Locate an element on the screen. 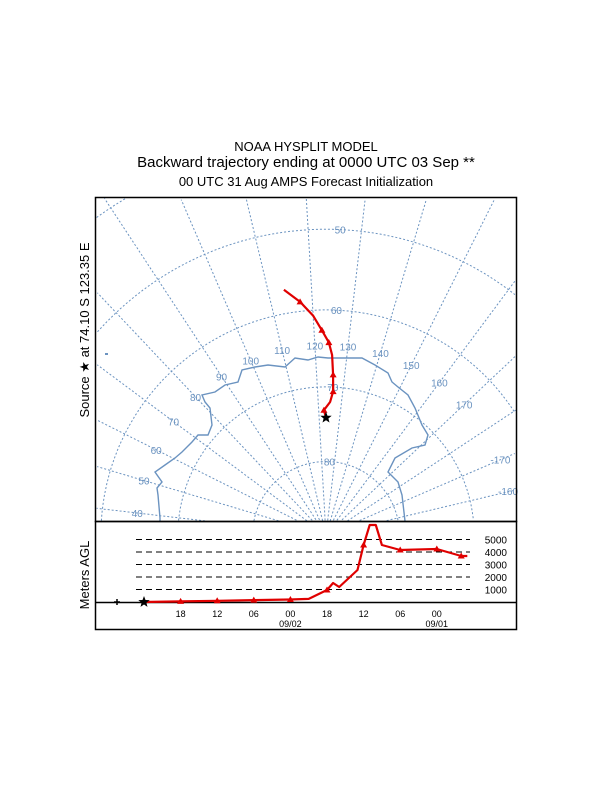 This screenshot has height=792, width=612. source-label: Source ★ at 74.10 S 123.35 E is located at coordinates (84, 329).